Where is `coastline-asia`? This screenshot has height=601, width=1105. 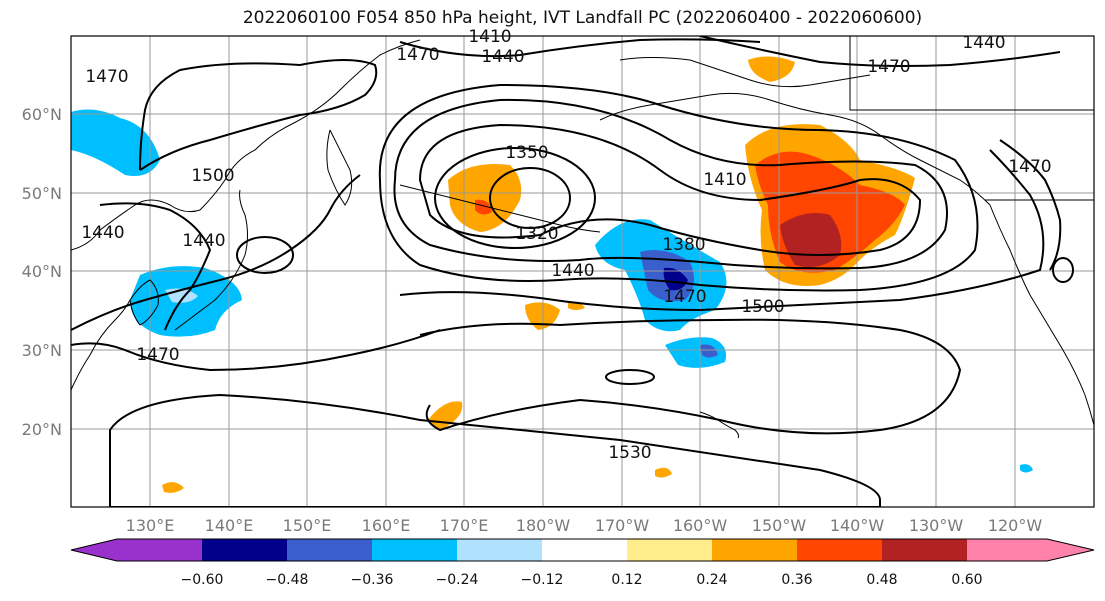 coastline-asia is located at coordinates (246, 145).